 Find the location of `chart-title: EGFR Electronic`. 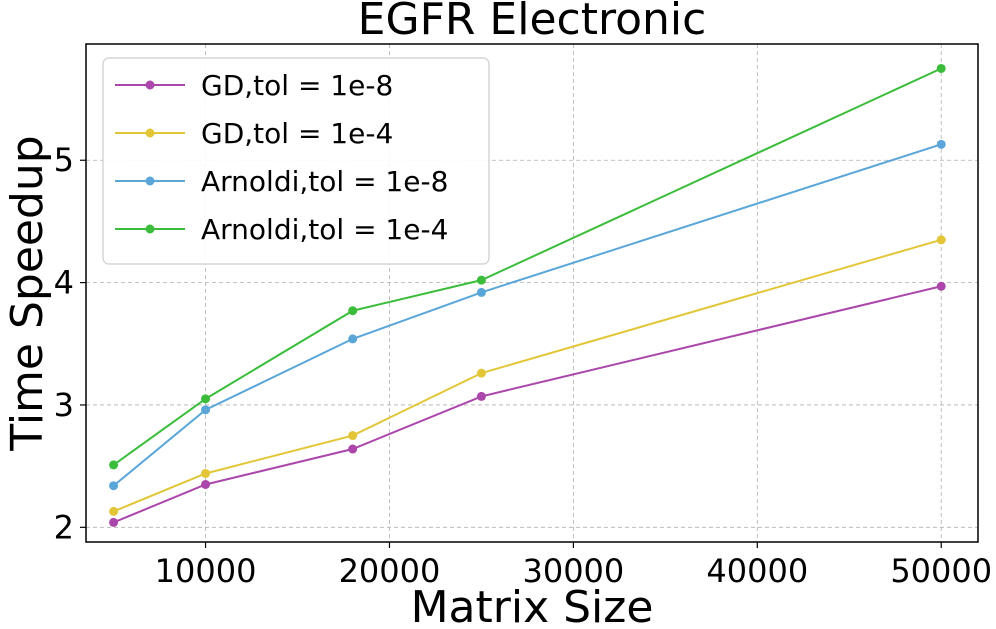

chart-title: EGFR Electronic is located at coordinates (532, 22).